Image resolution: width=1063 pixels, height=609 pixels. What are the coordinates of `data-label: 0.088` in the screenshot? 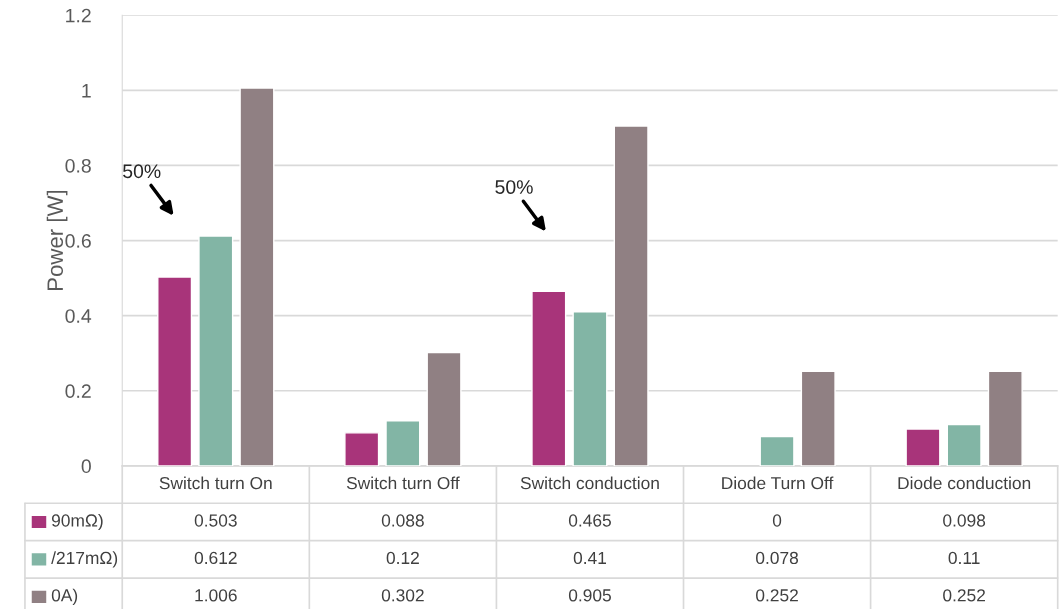 It's located at (402, 520).